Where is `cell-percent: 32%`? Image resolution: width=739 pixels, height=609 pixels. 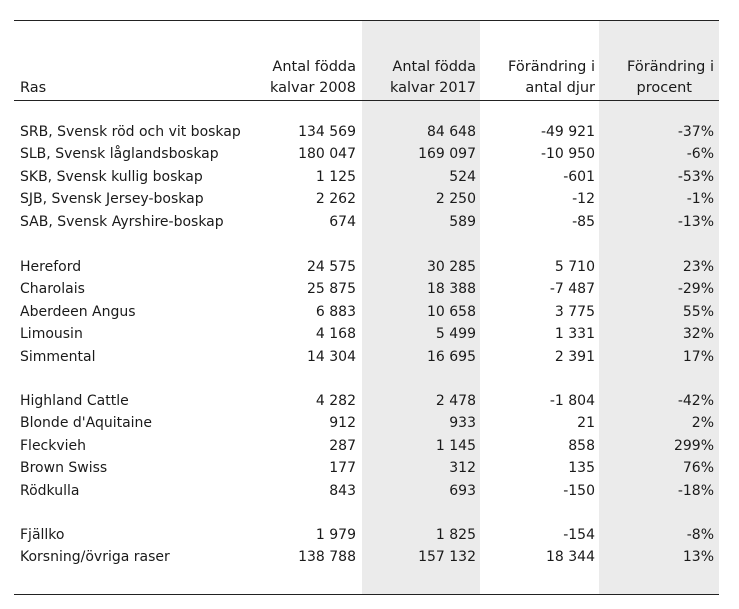 cell-percent: 32% is located at coordinates (698, 334).